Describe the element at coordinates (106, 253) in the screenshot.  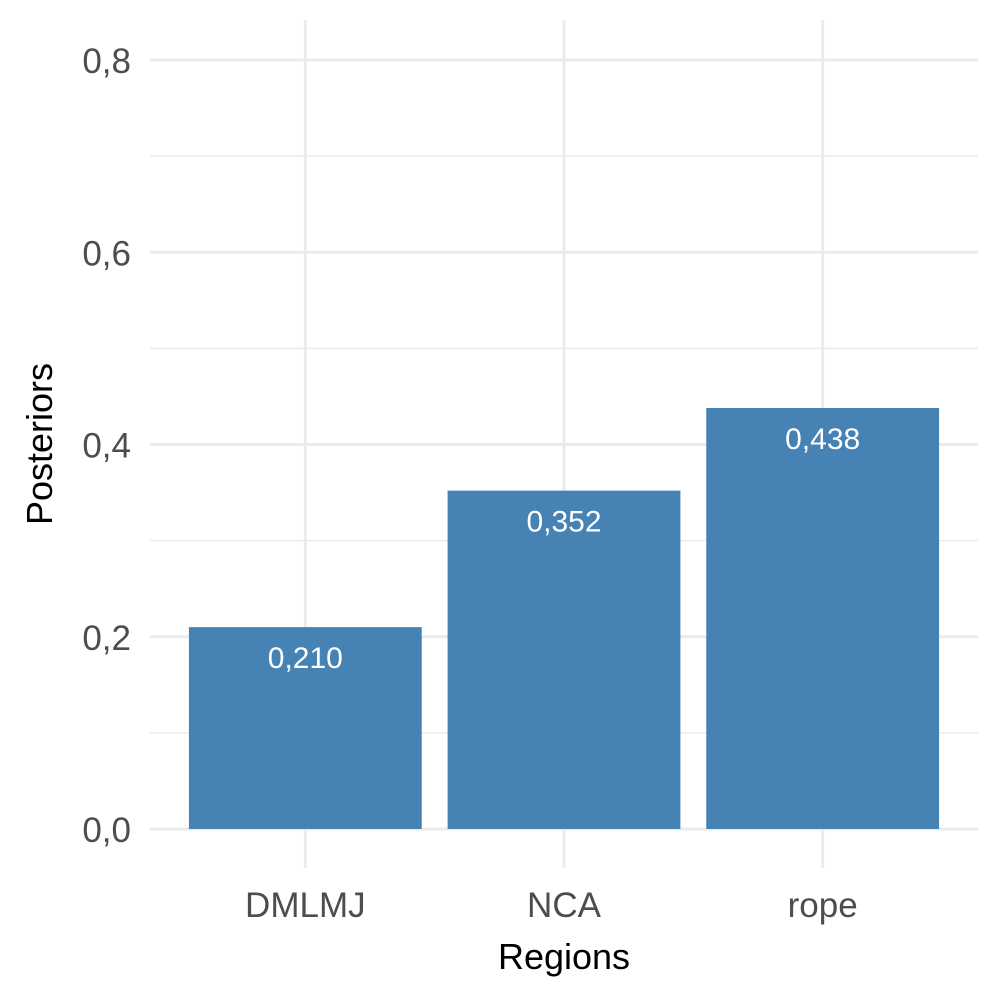
I see `y-tick-label: 0,6` at that location.